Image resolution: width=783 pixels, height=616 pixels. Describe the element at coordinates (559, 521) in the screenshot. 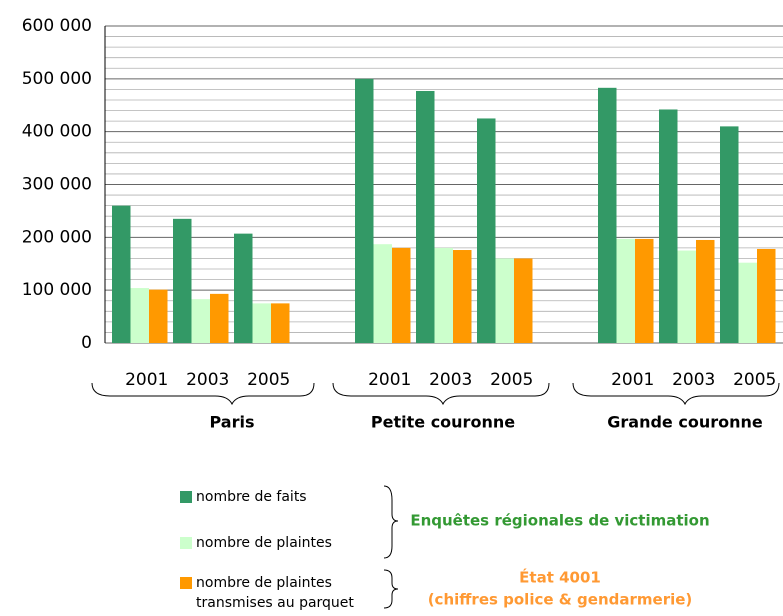

I see `annotation: Enquêtes régionales de victimation` at that location.